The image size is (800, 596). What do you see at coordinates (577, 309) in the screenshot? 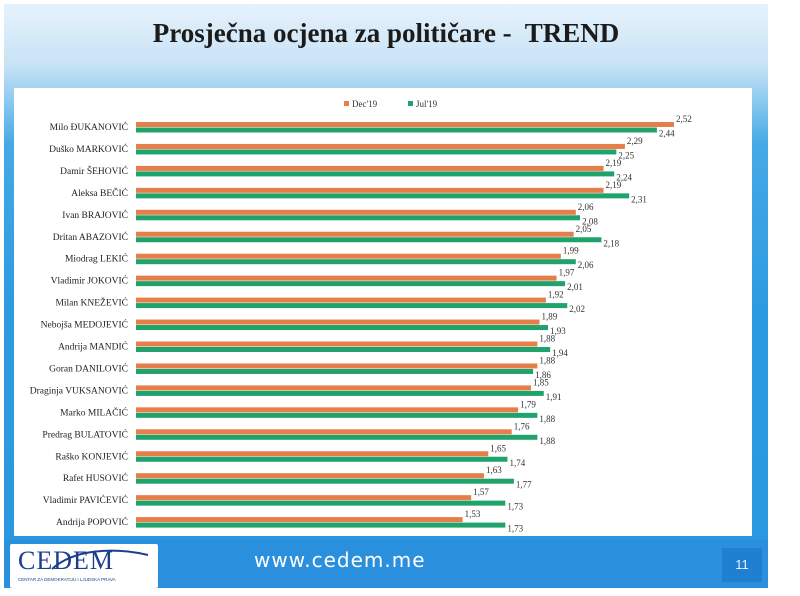
I see `data-label-jul19: 2,02` at bounding box center [577, 309].